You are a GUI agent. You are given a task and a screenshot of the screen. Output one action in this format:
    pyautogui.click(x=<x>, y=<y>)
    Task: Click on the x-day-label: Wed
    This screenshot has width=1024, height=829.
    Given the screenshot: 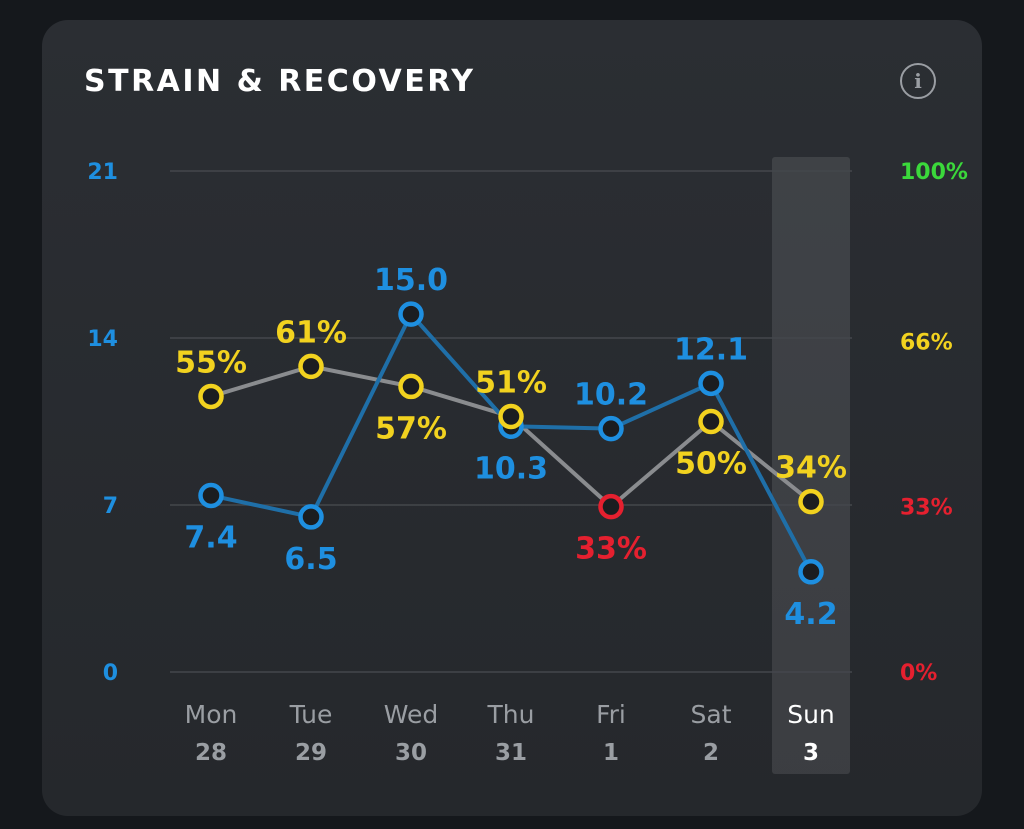 What is the action you would take?
    pyautogui.click(x=411, y=714)
    